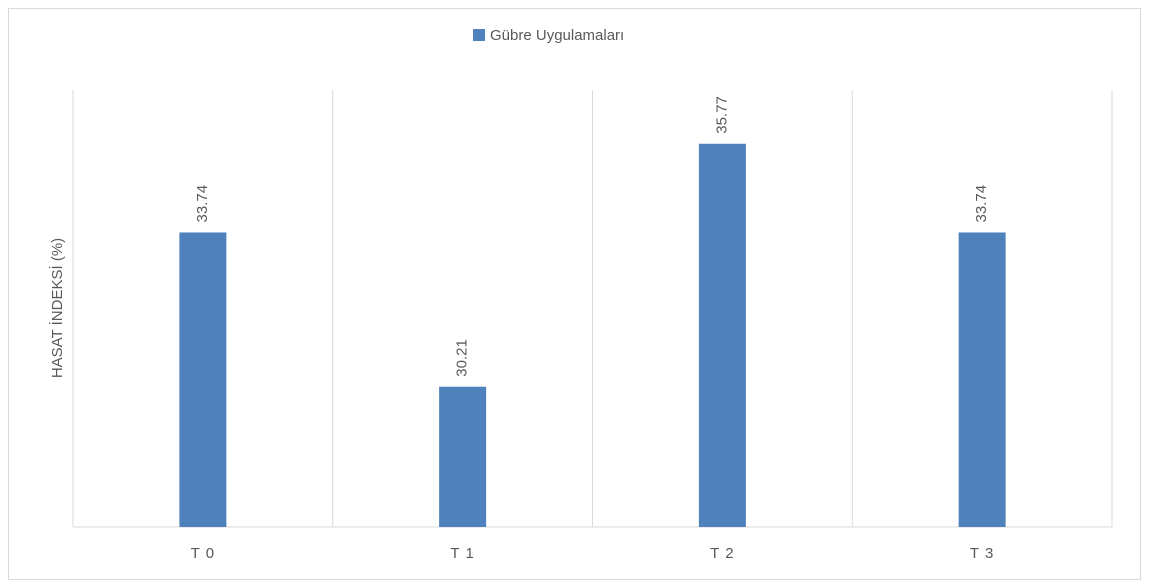 This screenshot has height=588, width=1150. Describe the element at coordinates (721, 115) in the screenshot. I see `data-label: 35.77` at that location.